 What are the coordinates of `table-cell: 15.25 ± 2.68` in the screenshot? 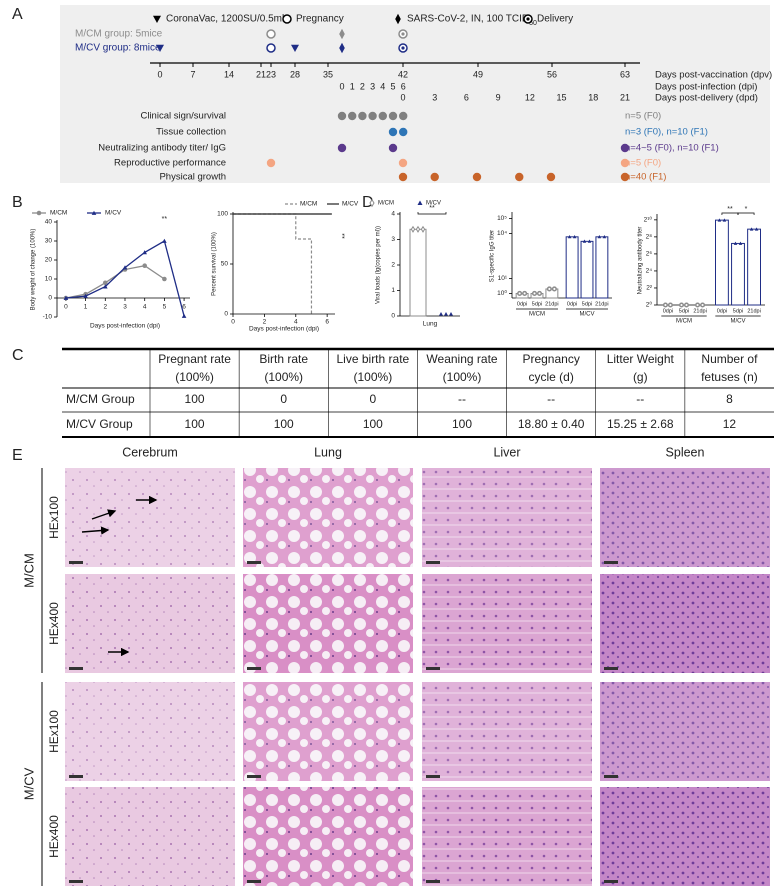 It's located at (640, 424).